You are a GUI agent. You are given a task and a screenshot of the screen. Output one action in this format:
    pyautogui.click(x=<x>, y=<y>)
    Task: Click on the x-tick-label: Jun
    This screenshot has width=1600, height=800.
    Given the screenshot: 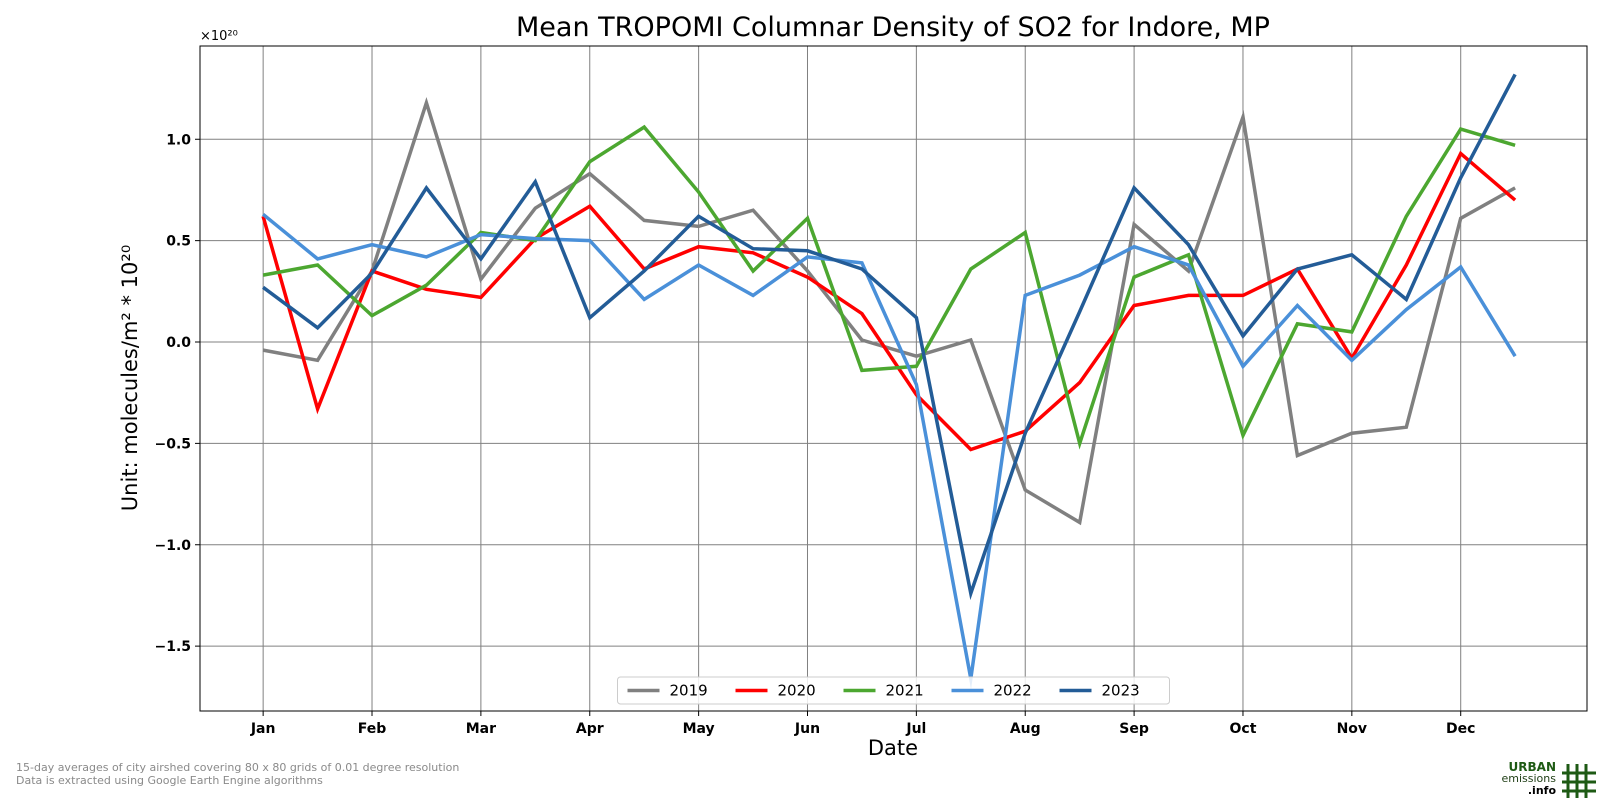 What is the action you would take?
    pyautogui.click(x=807, y=729)
    